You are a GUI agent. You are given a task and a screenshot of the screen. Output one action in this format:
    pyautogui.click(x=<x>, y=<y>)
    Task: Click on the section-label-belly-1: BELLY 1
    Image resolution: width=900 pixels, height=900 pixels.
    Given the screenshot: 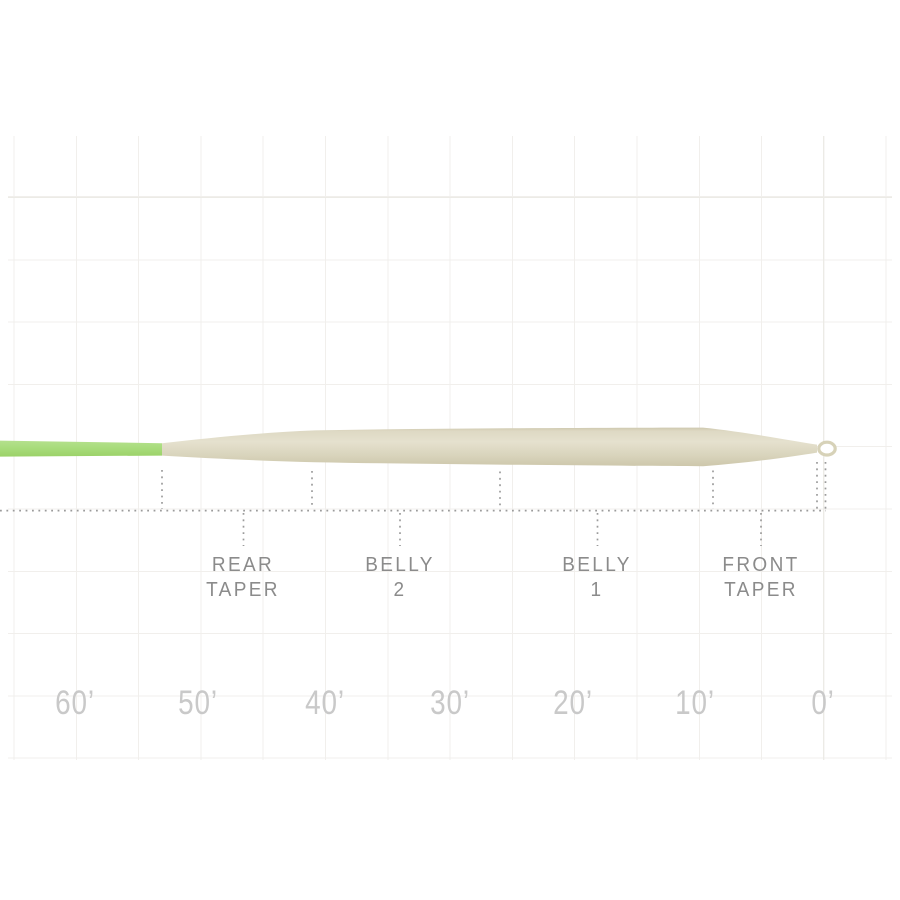 What is the action you would take?
    pyautogui.click(x=597, y=578)
    